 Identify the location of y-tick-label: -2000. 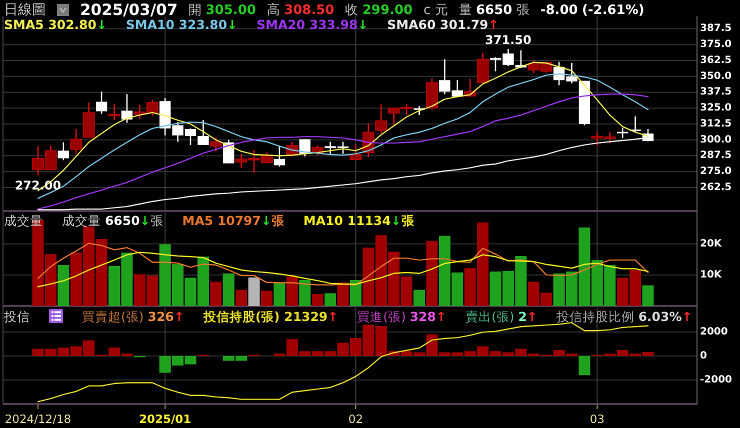
(716, 380).